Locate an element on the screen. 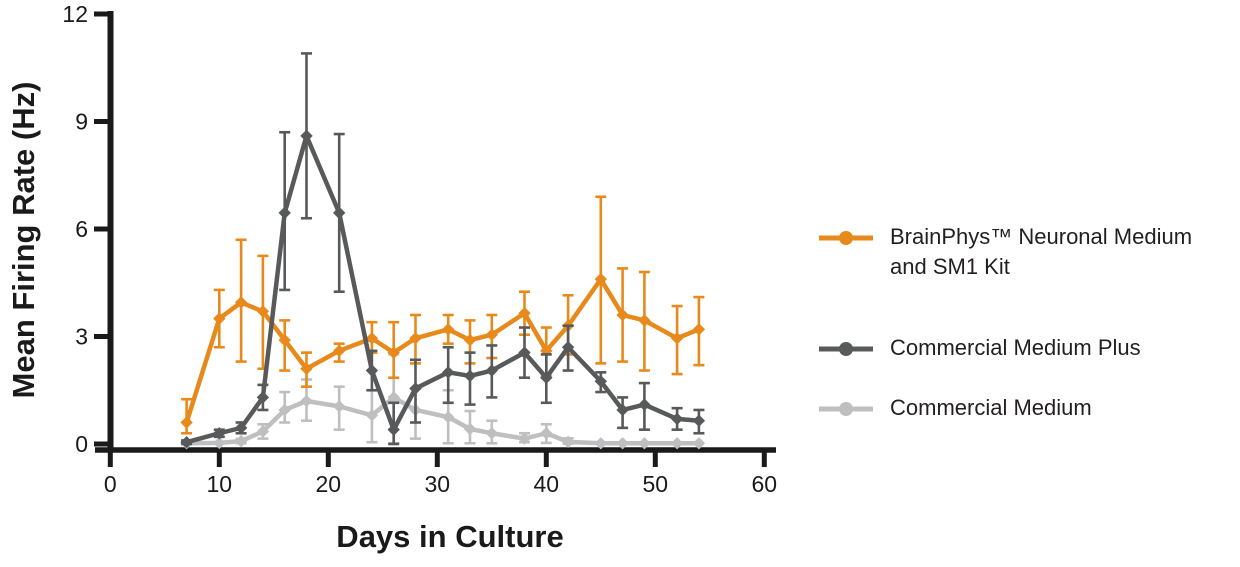 The height and width of the screenshot is (567, 1240). legend-item-brainphys: BrainPhys™ Neuronal Medium and SM1 Kit is located at coordinates (1005, 252).